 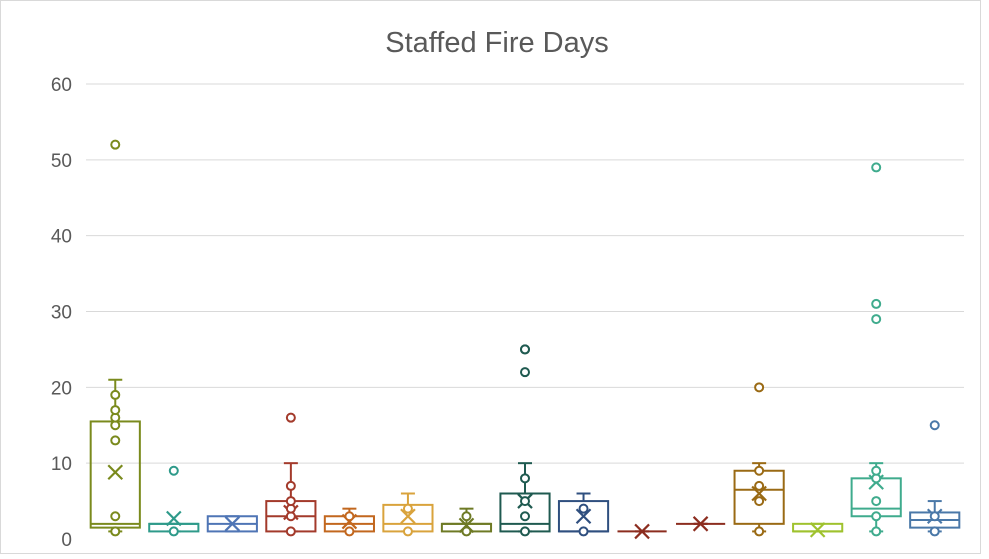 I want to click on y-tick-label: 30, so click(x=61, y=313).